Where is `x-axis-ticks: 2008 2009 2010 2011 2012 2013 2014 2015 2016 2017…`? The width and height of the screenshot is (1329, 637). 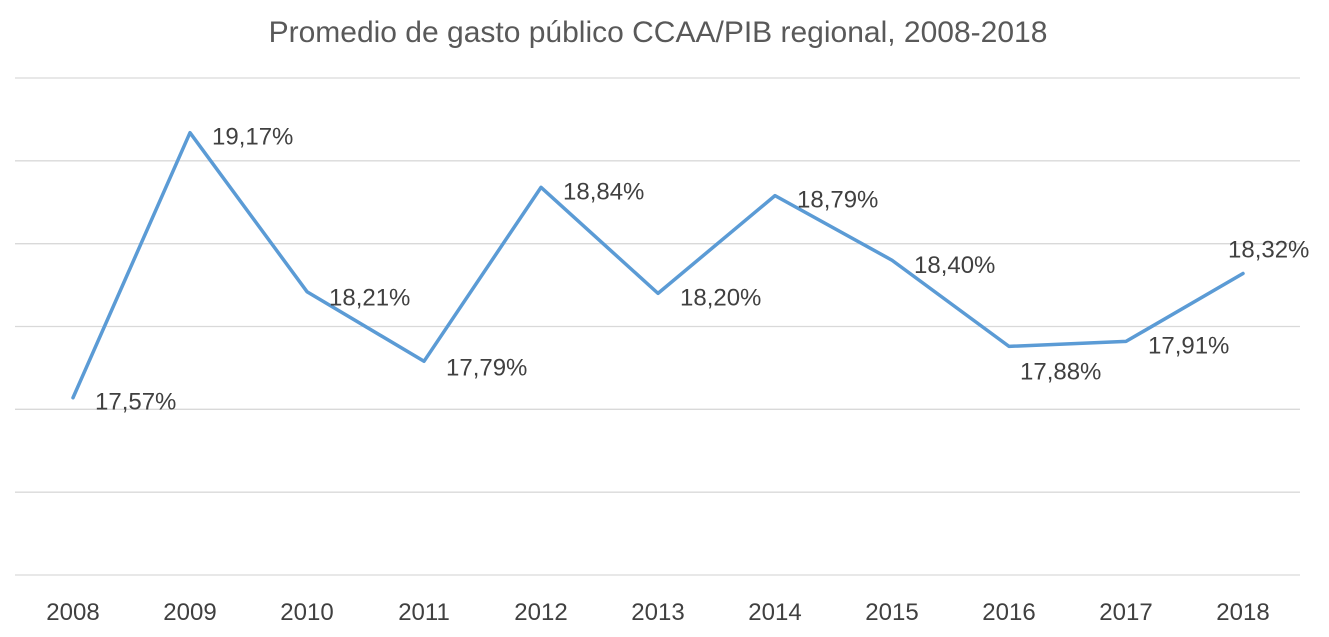
x-axis-ticks: 2008 2009 2010 2011 2012 2013 2014 2015 2016 2017… is located at coordinates (657, 612).